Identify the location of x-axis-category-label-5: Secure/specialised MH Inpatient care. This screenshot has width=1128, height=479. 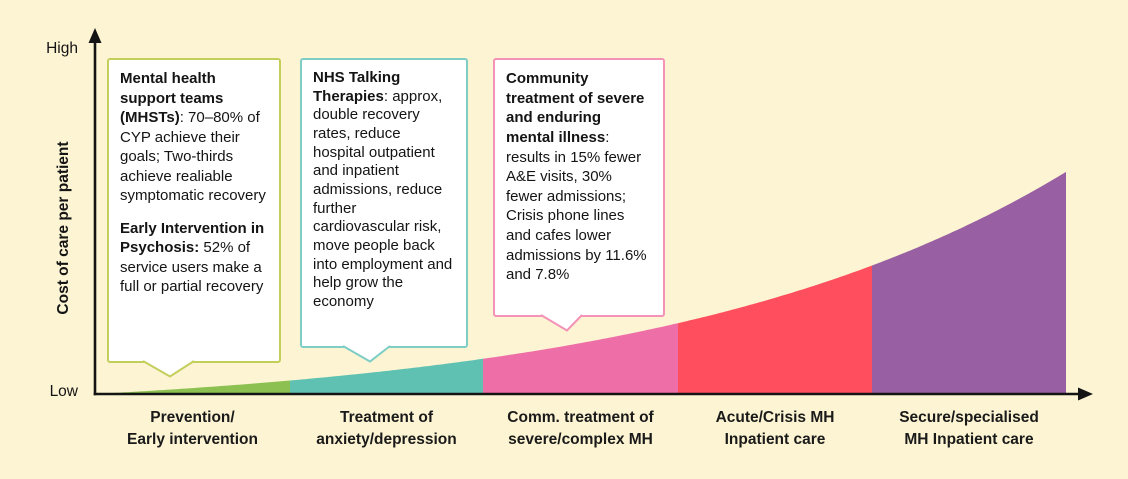
(969, 428).